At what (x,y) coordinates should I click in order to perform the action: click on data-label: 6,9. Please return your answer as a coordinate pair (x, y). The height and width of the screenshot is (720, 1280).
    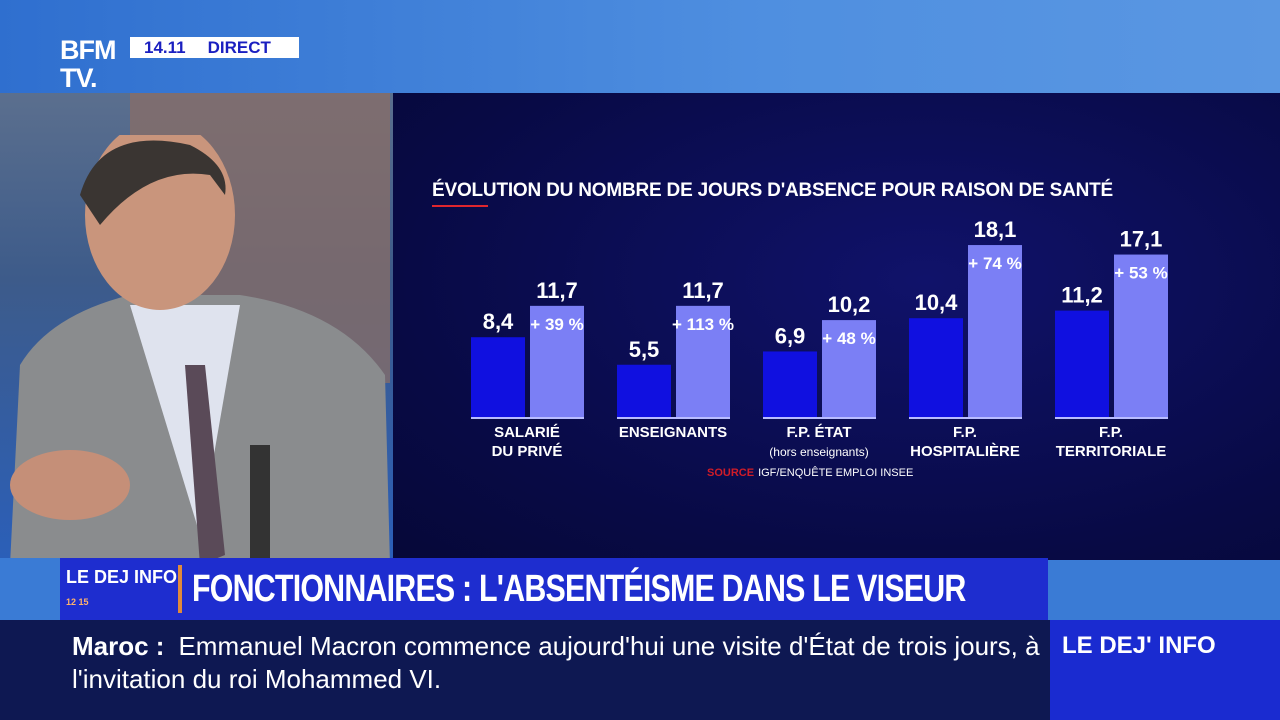
    Looking at the image, I should click on (790, 335).